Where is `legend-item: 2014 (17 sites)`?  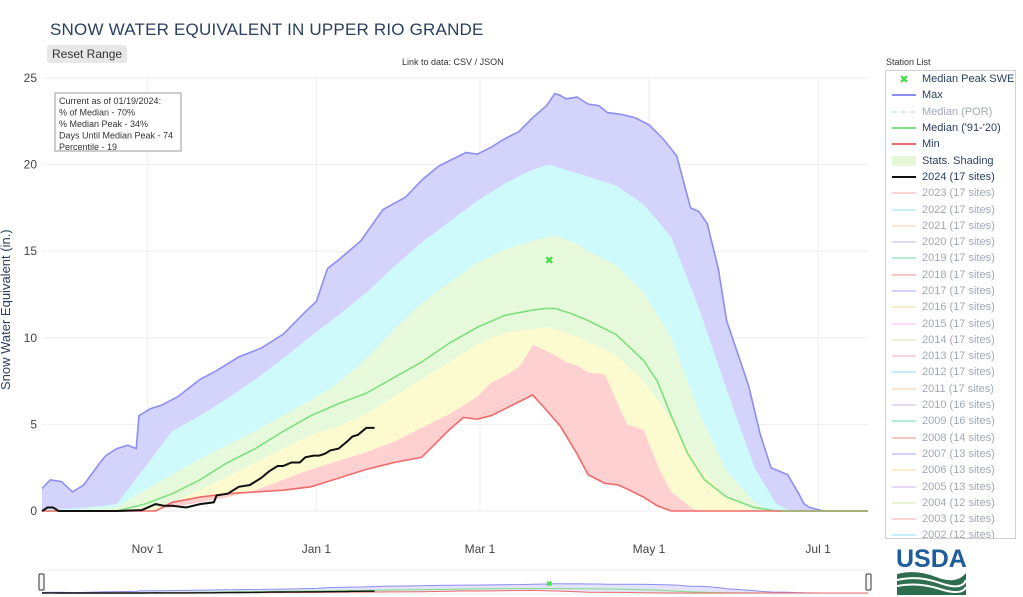 legend-item: 2014 (17 sites) is located at coordinates (950, 340).